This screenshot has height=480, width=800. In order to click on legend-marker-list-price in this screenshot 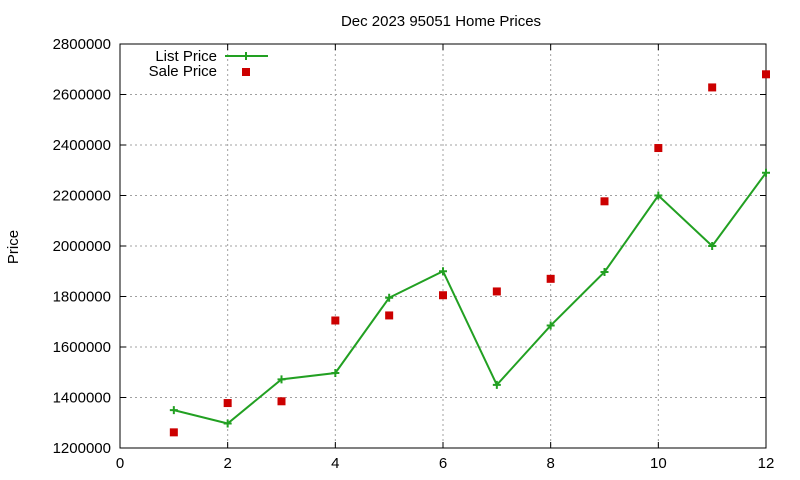, I will do `click(246, 56)`.